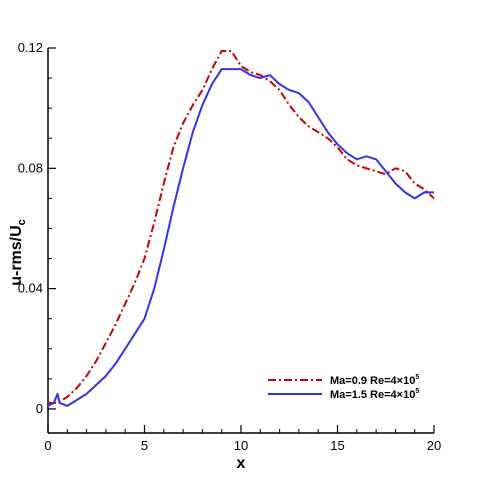  What do you see at coordinates (30, 167) in the screenshot?
I see `y-tick-label: 0.08` at bounding box center [30, 167].